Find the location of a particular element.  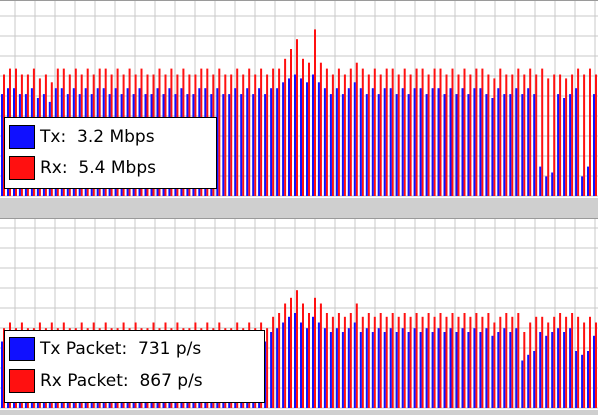

legend-tx-row: Tx: 3.2 Mbps is located at coordinates (82, 137).